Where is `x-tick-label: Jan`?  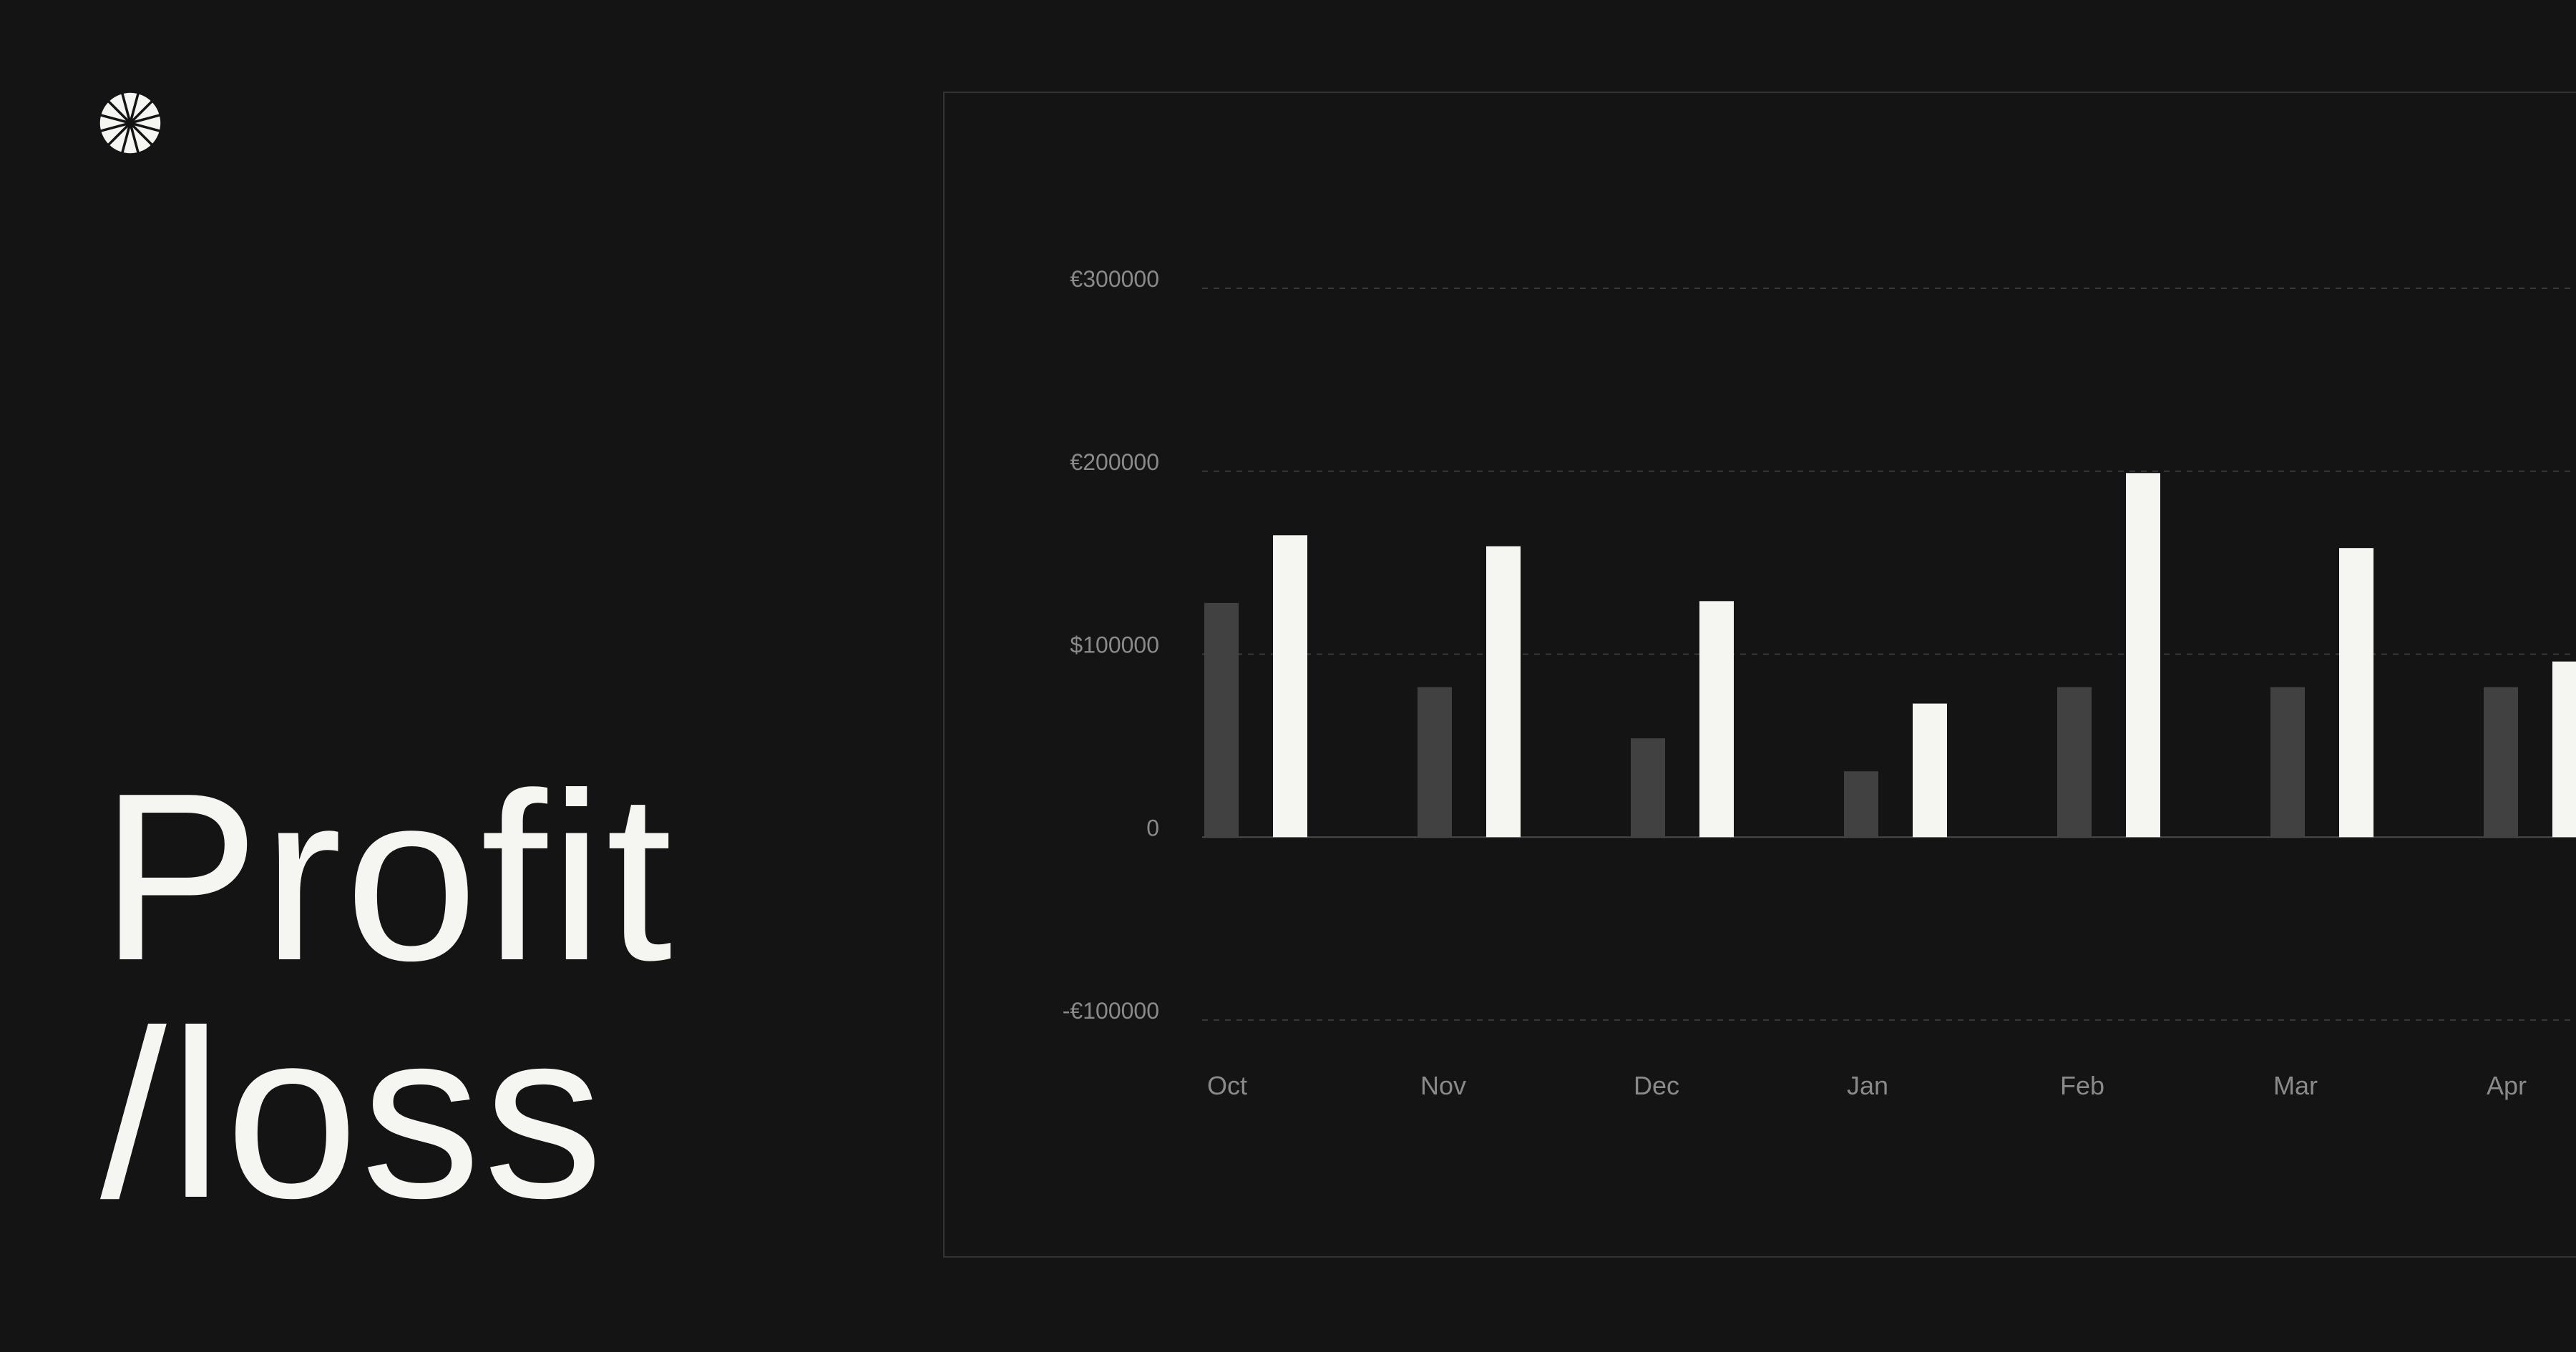
x-tick-label: Jan is located at coordinates (1867, 1085).